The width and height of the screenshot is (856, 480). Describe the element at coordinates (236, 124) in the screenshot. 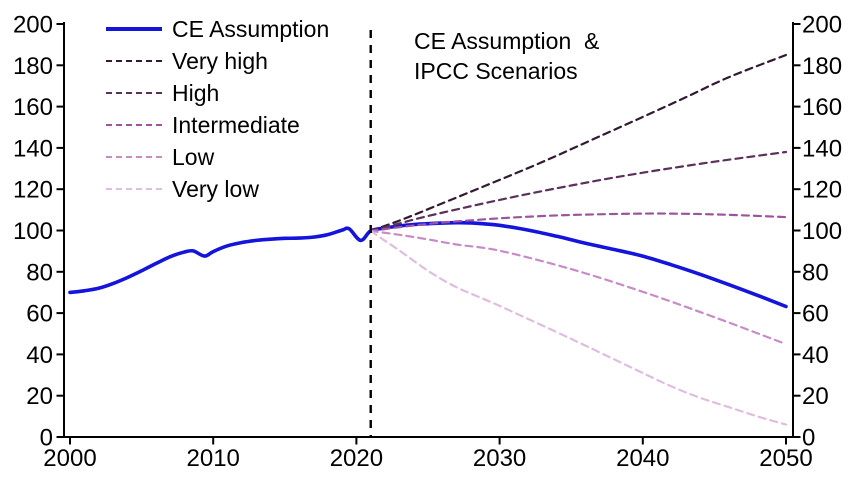

I see `legend-label: Intermediate` at that location.